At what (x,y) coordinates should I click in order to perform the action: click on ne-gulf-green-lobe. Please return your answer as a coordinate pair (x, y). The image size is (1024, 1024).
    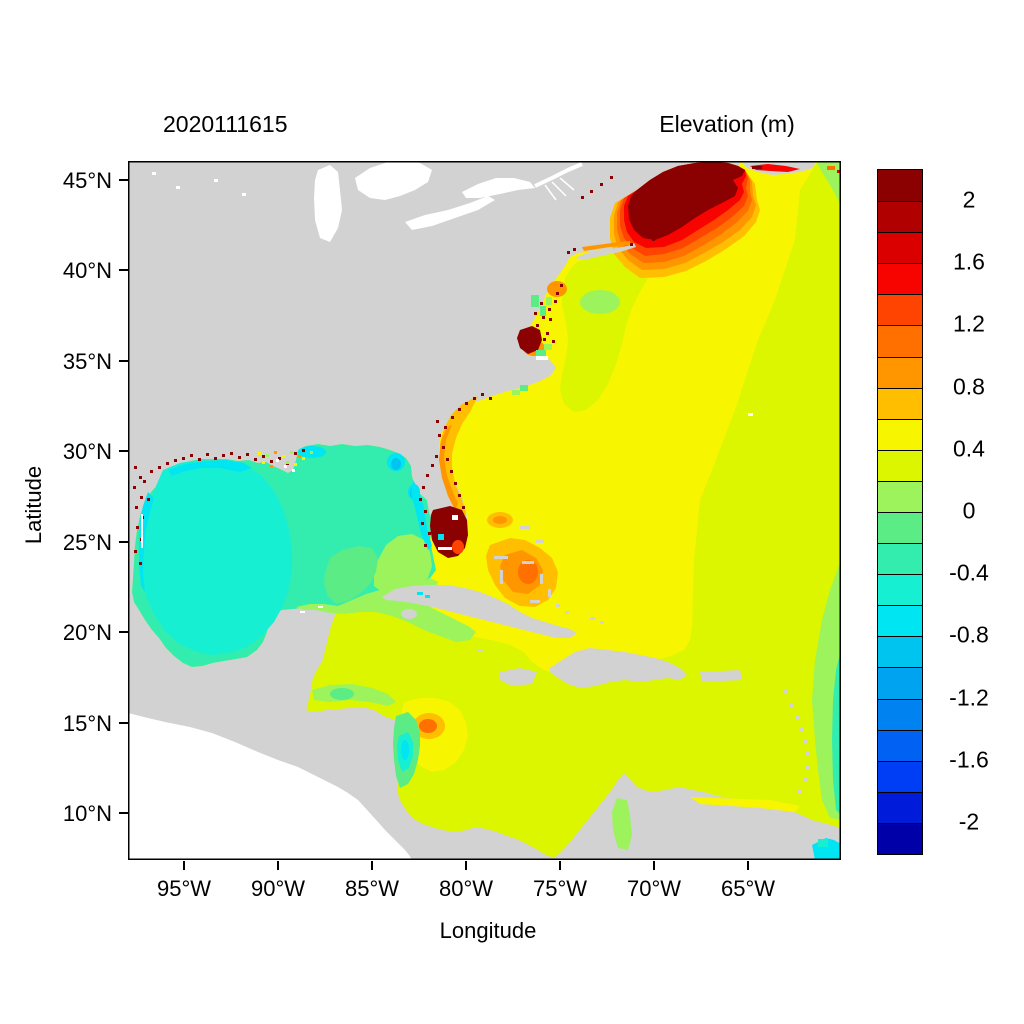
    Looking at the image, I should click on (403, 563).